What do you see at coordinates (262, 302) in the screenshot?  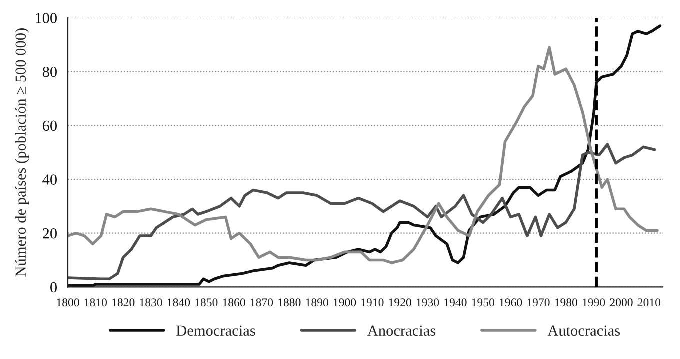 I see `x-tick-label: 1870` at bounding box center [262, 302].